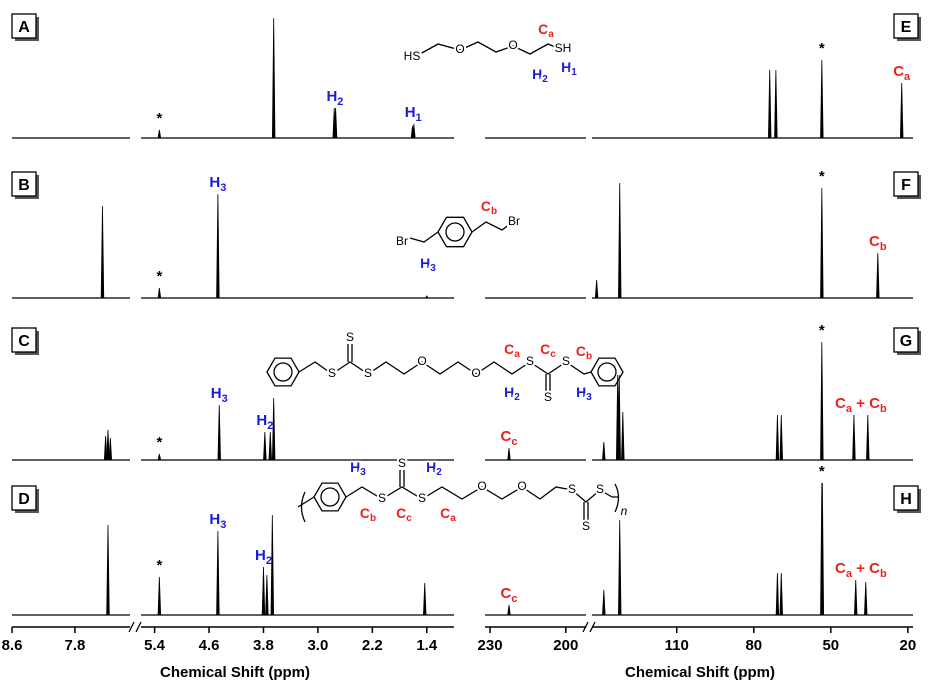  What do you see at coordinates (481, 486) in the screenshot?
I see `structure-label: O` at bounding box center [481, 486].